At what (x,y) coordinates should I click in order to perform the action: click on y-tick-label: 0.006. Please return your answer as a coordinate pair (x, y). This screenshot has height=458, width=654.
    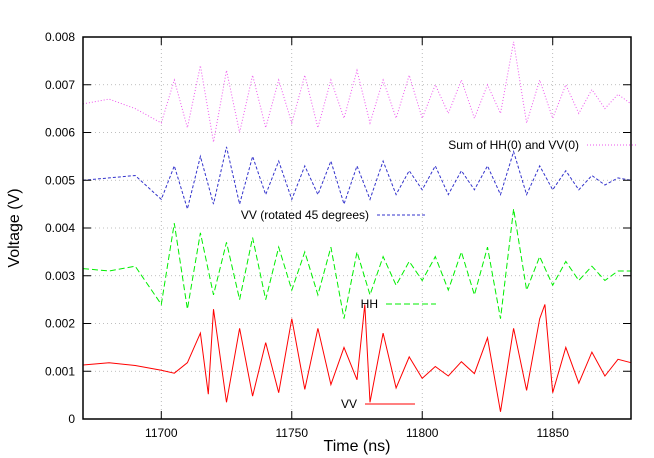
    Looking at the image, I should click on (60, 133).